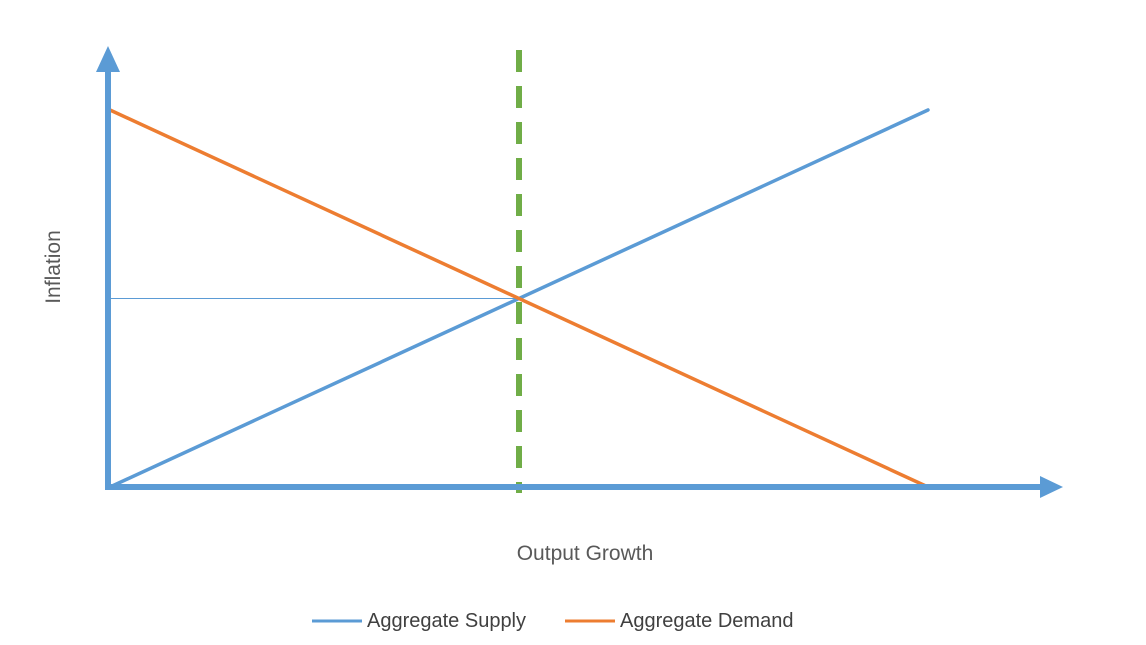 The width and height of the screenshot is (1146, 645). I want to click on x-axis-title: Output Growth, so click(585, 553).